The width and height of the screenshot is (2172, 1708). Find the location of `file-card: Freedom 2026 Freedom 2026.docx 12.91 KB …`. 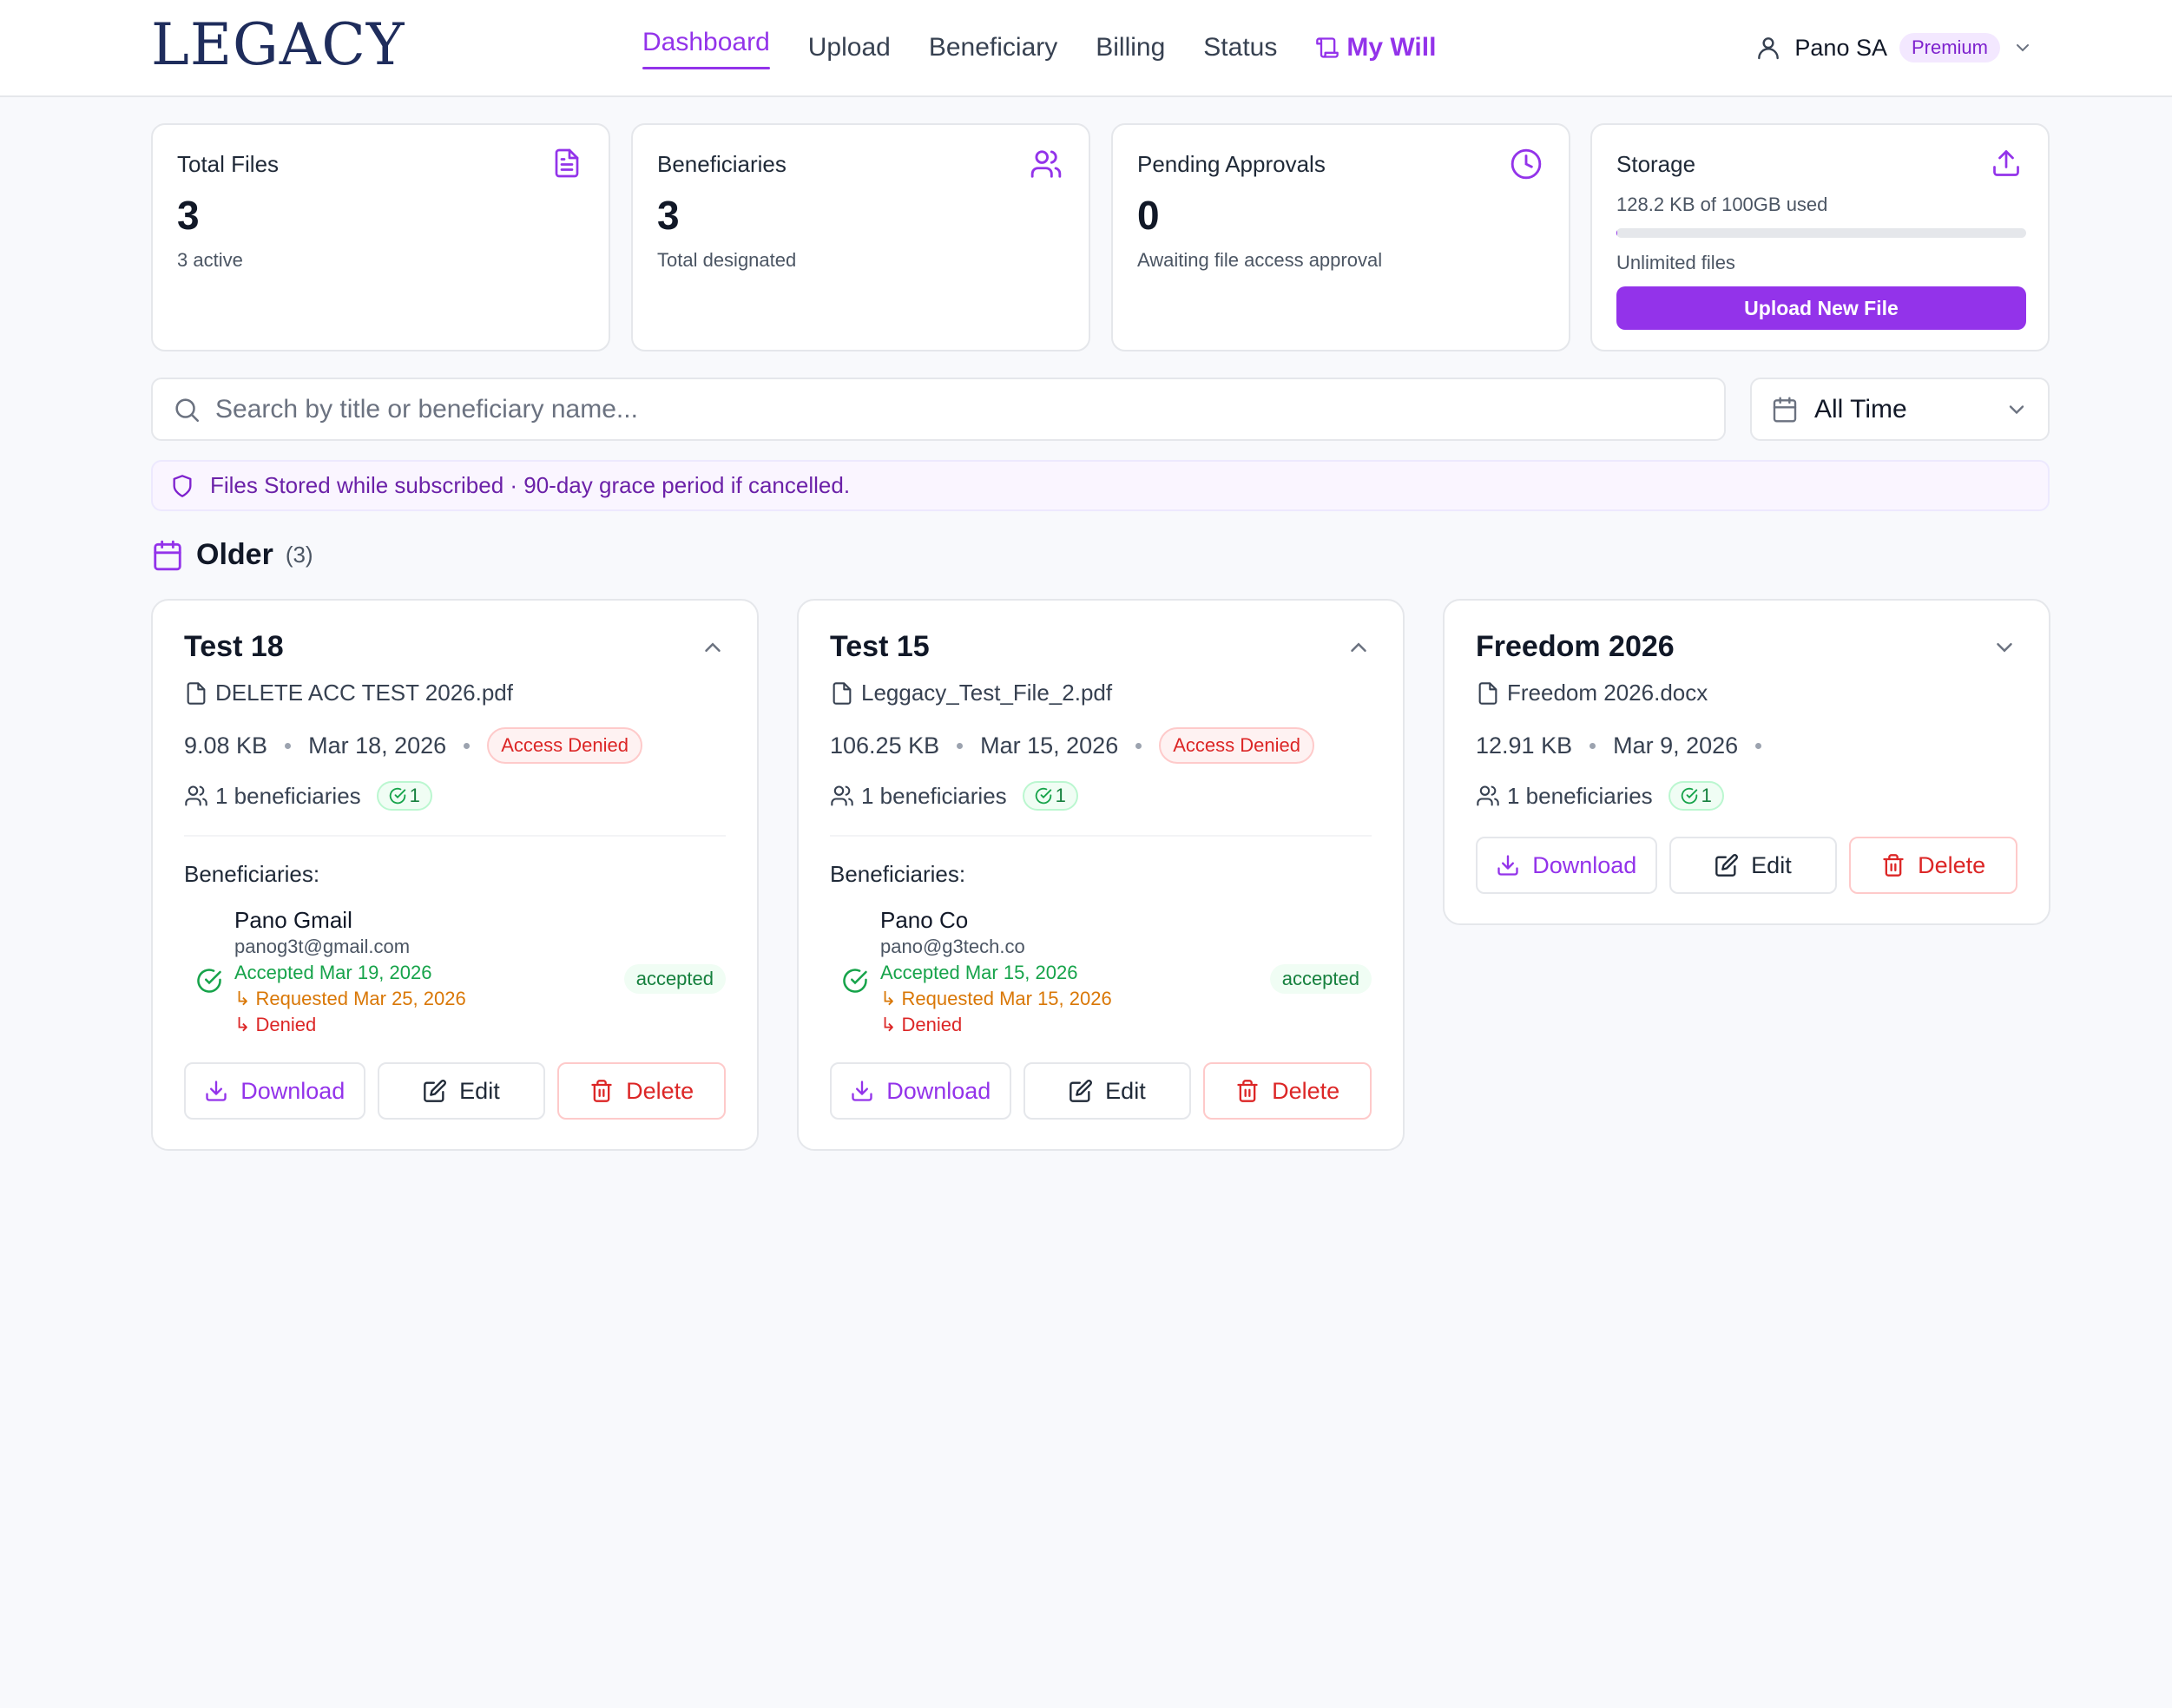

file-card: Freedom 2026 Freedom 2026.docx 12.91 KB … is located at coordinates (1746, 762).